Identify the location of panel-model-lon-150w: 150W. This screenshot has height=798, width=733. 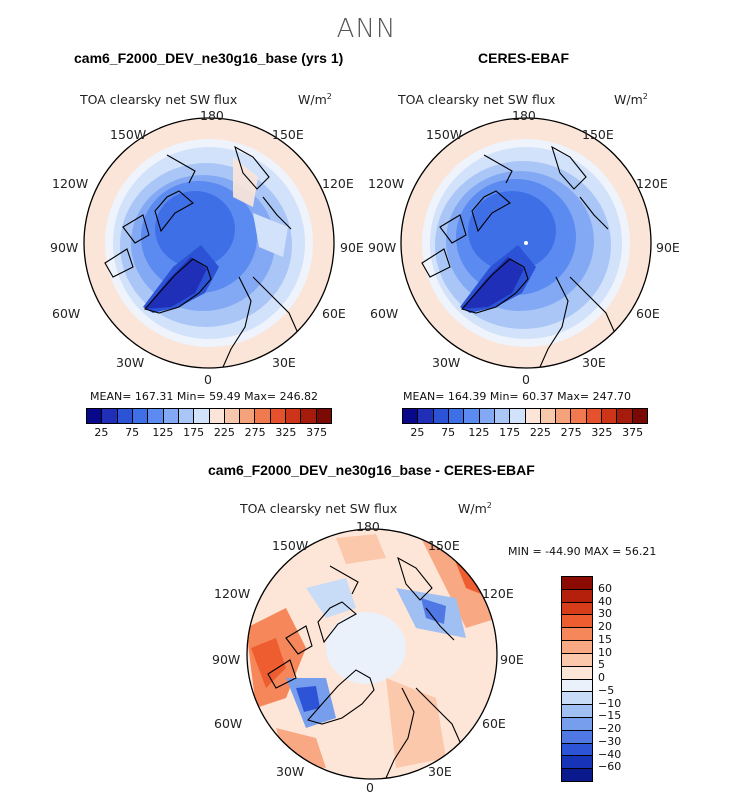
(128, 134).